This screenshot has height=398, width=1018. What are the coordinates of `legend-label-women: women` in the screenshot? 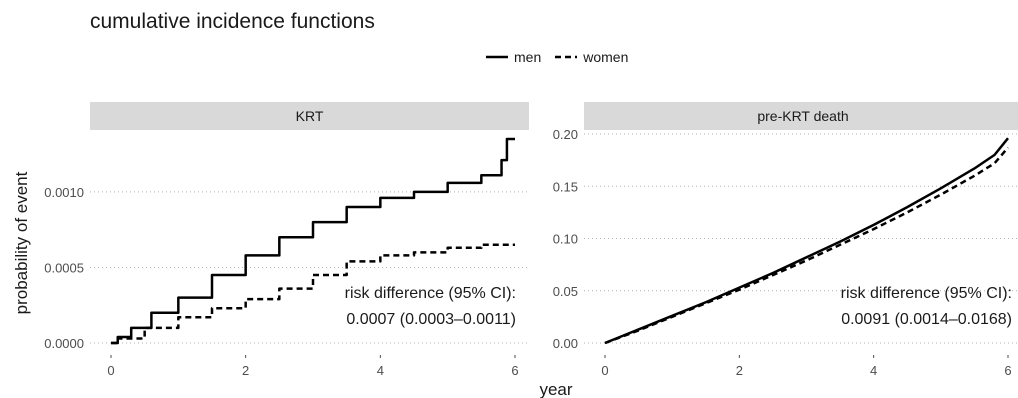 It's located at (606, 57).